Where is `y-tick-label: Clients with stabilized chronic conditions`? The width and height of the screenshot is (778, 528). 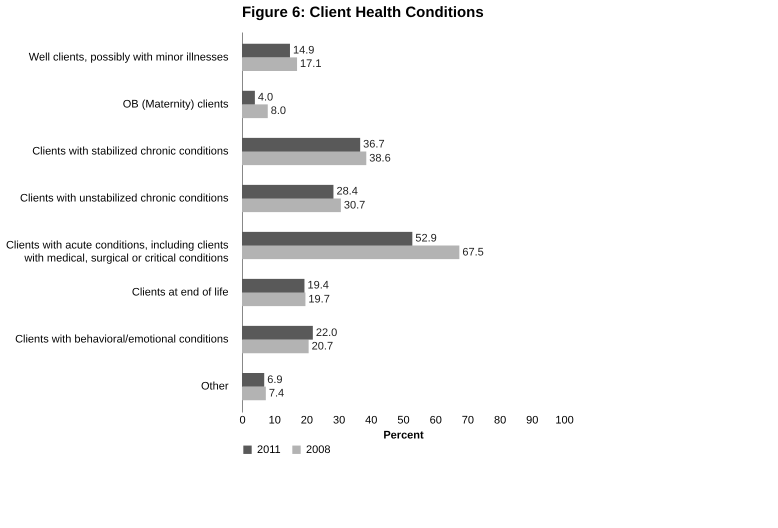
y-tick-label: Clients with stabilized chronic conditions is located at coordinates (130, 151).